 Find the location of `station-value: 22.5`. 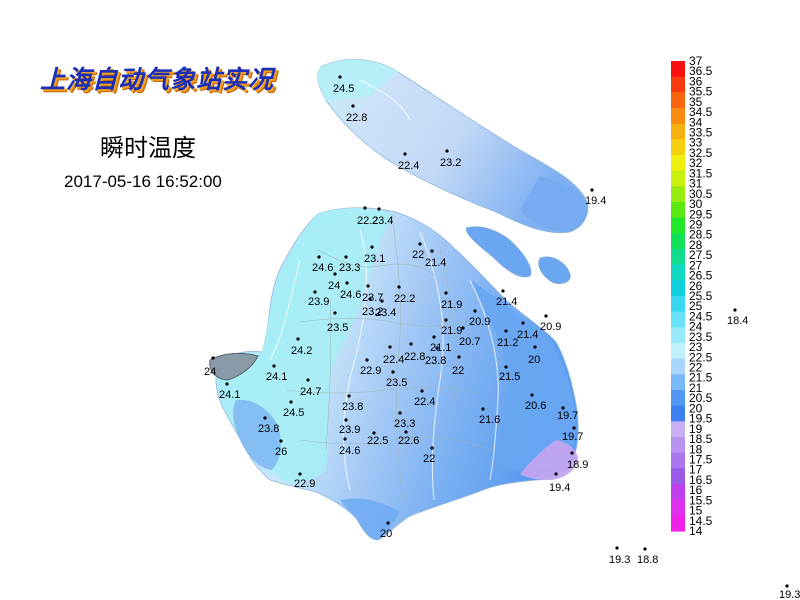

station-value: 22.5 is located at coordinates (377, 441).